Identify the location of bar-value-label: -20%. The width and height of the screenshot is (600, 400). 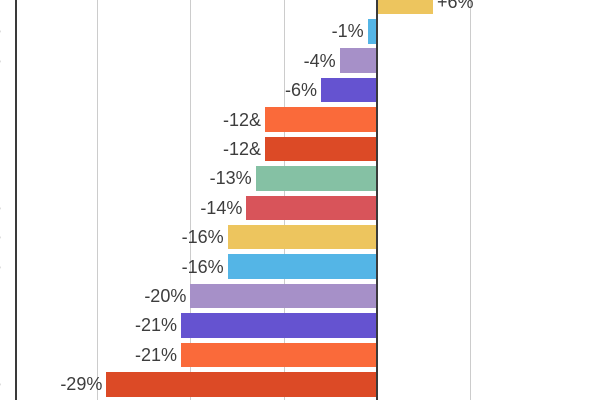
(165, 296).